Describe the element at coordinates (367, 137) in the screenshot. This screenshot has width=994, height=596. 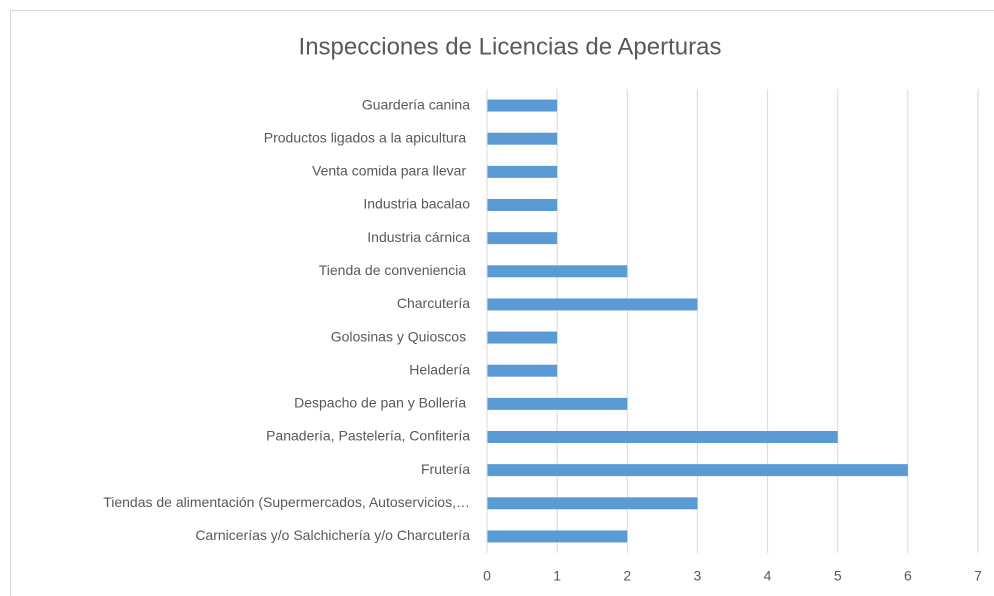
I see `y-tick-label: Productos ligados a la apicultura` at that location.